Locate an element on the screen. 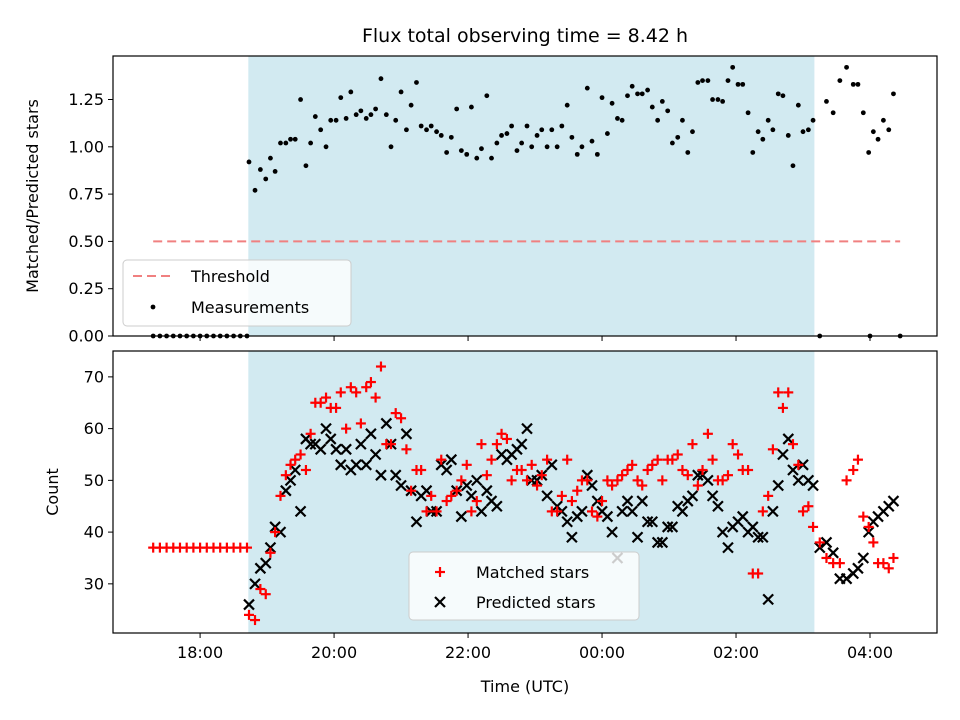 The width and height of the screenshot is (960, 720). y-tick-label: 60 is located at coordinates (94, 428).